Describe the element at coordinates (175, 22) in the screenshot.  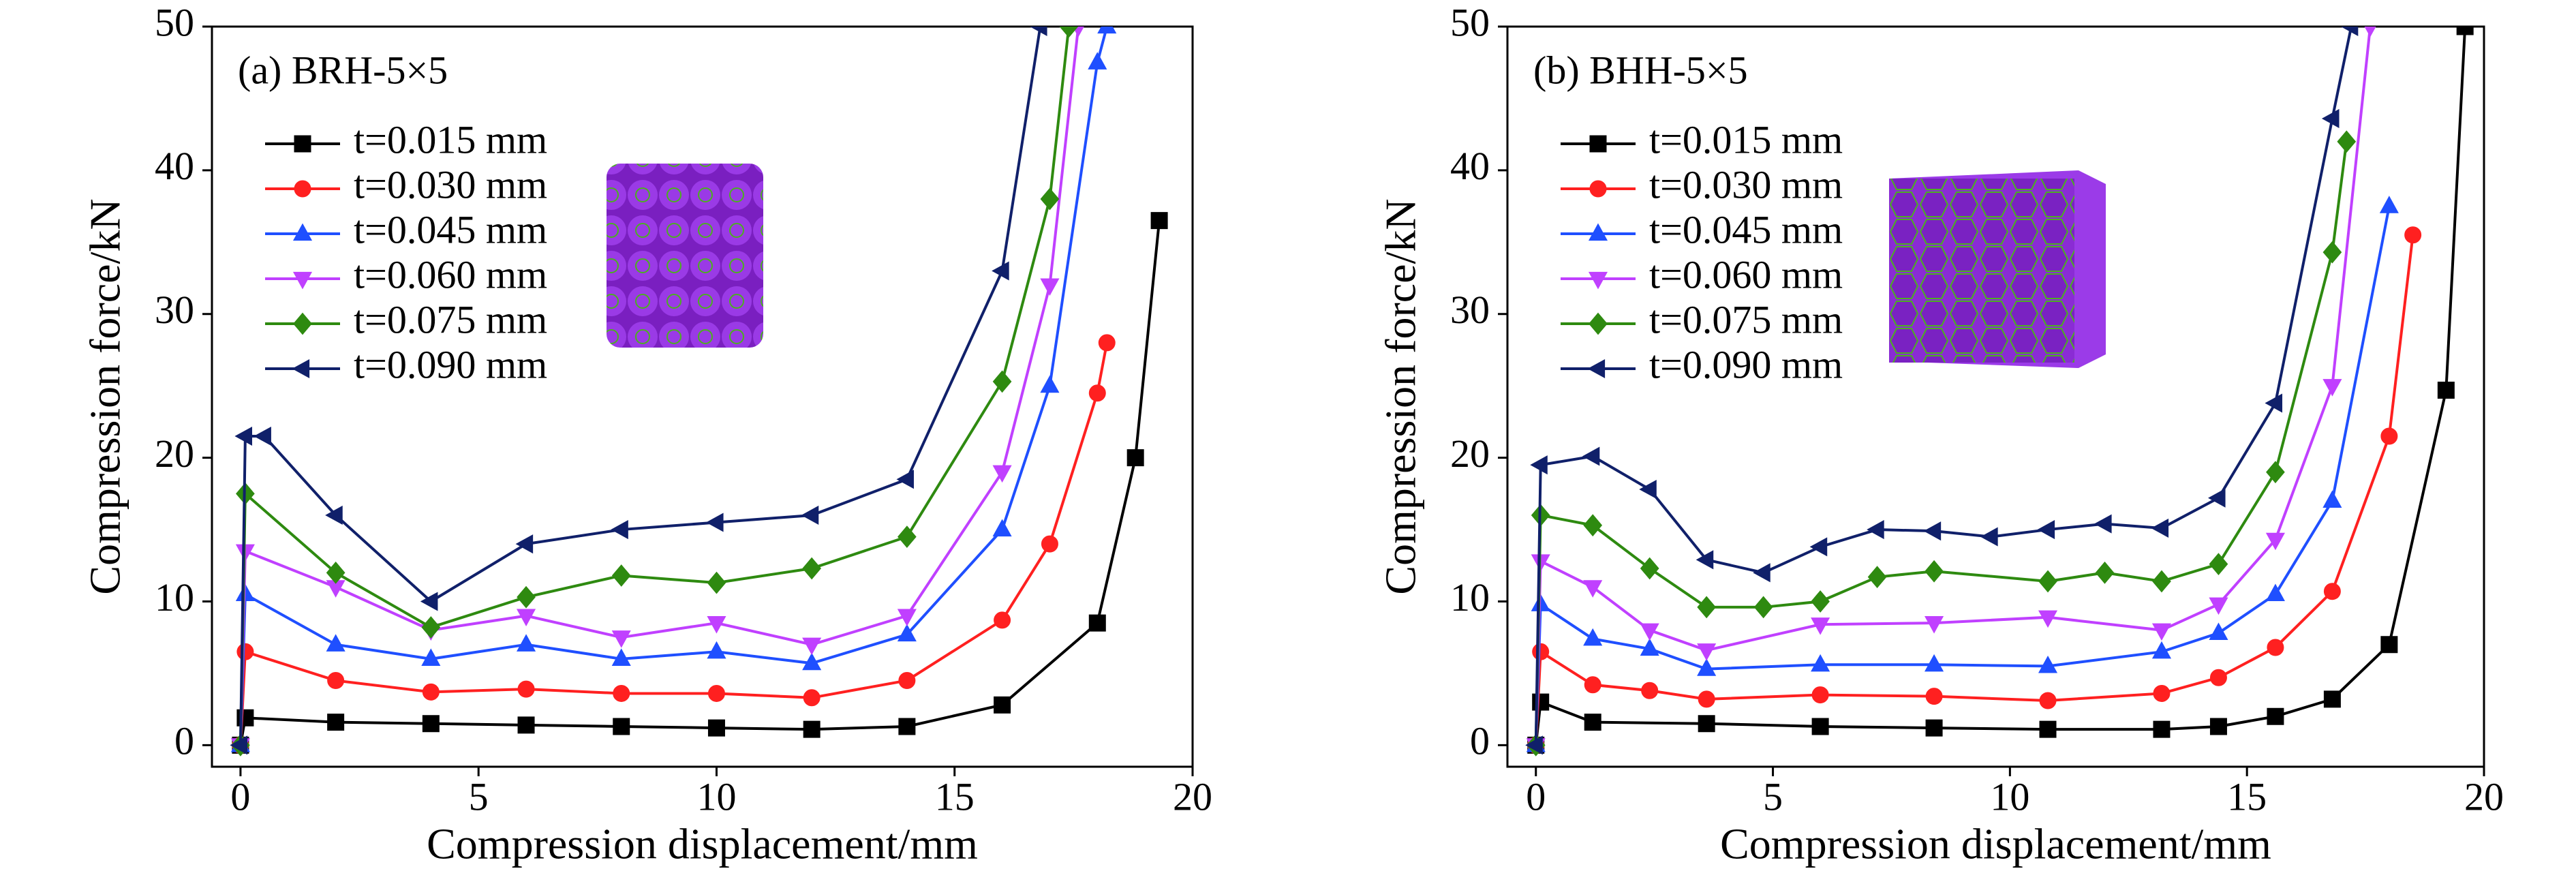
I see `y-tick-label: 50` at that location.